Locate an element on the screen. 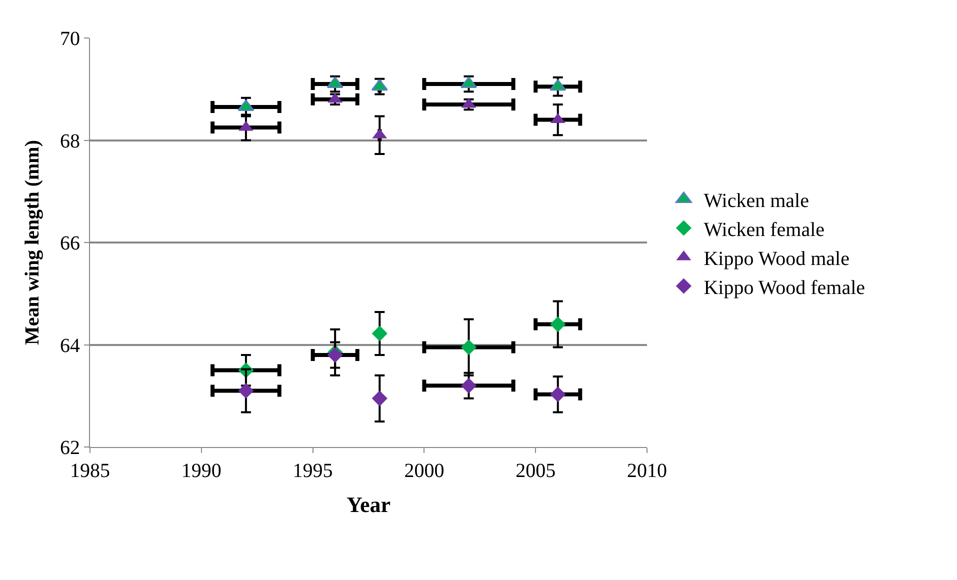 This screenshot has width=957, height=580. y-tick-label: 68 is located at coordinates (70, 141).